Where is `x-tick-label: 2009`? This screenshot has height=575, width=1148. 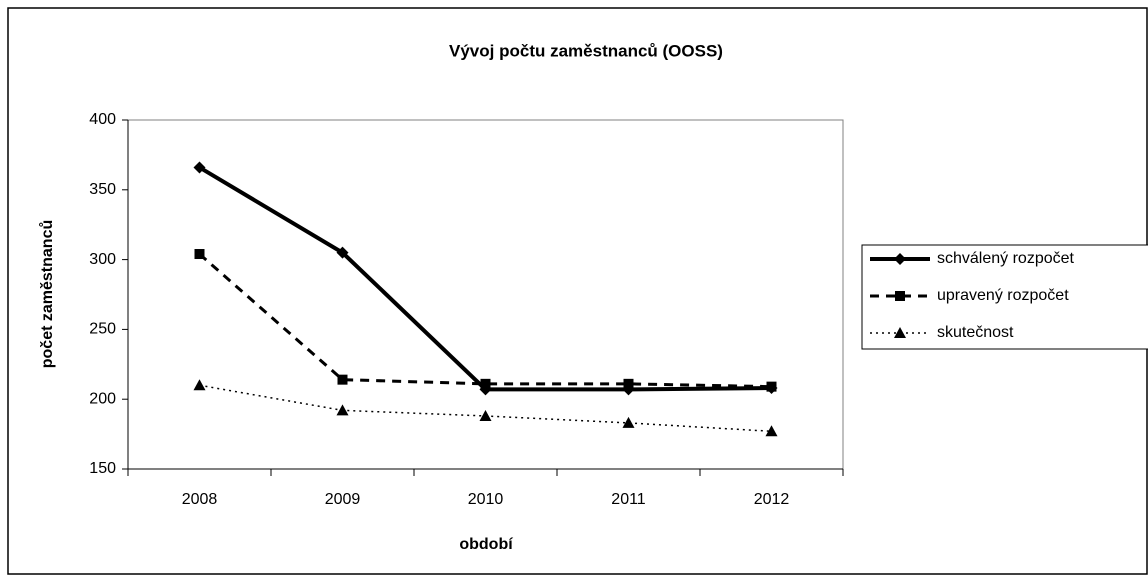
x-tick-label: 2009 is located at coordinates (343, 499).